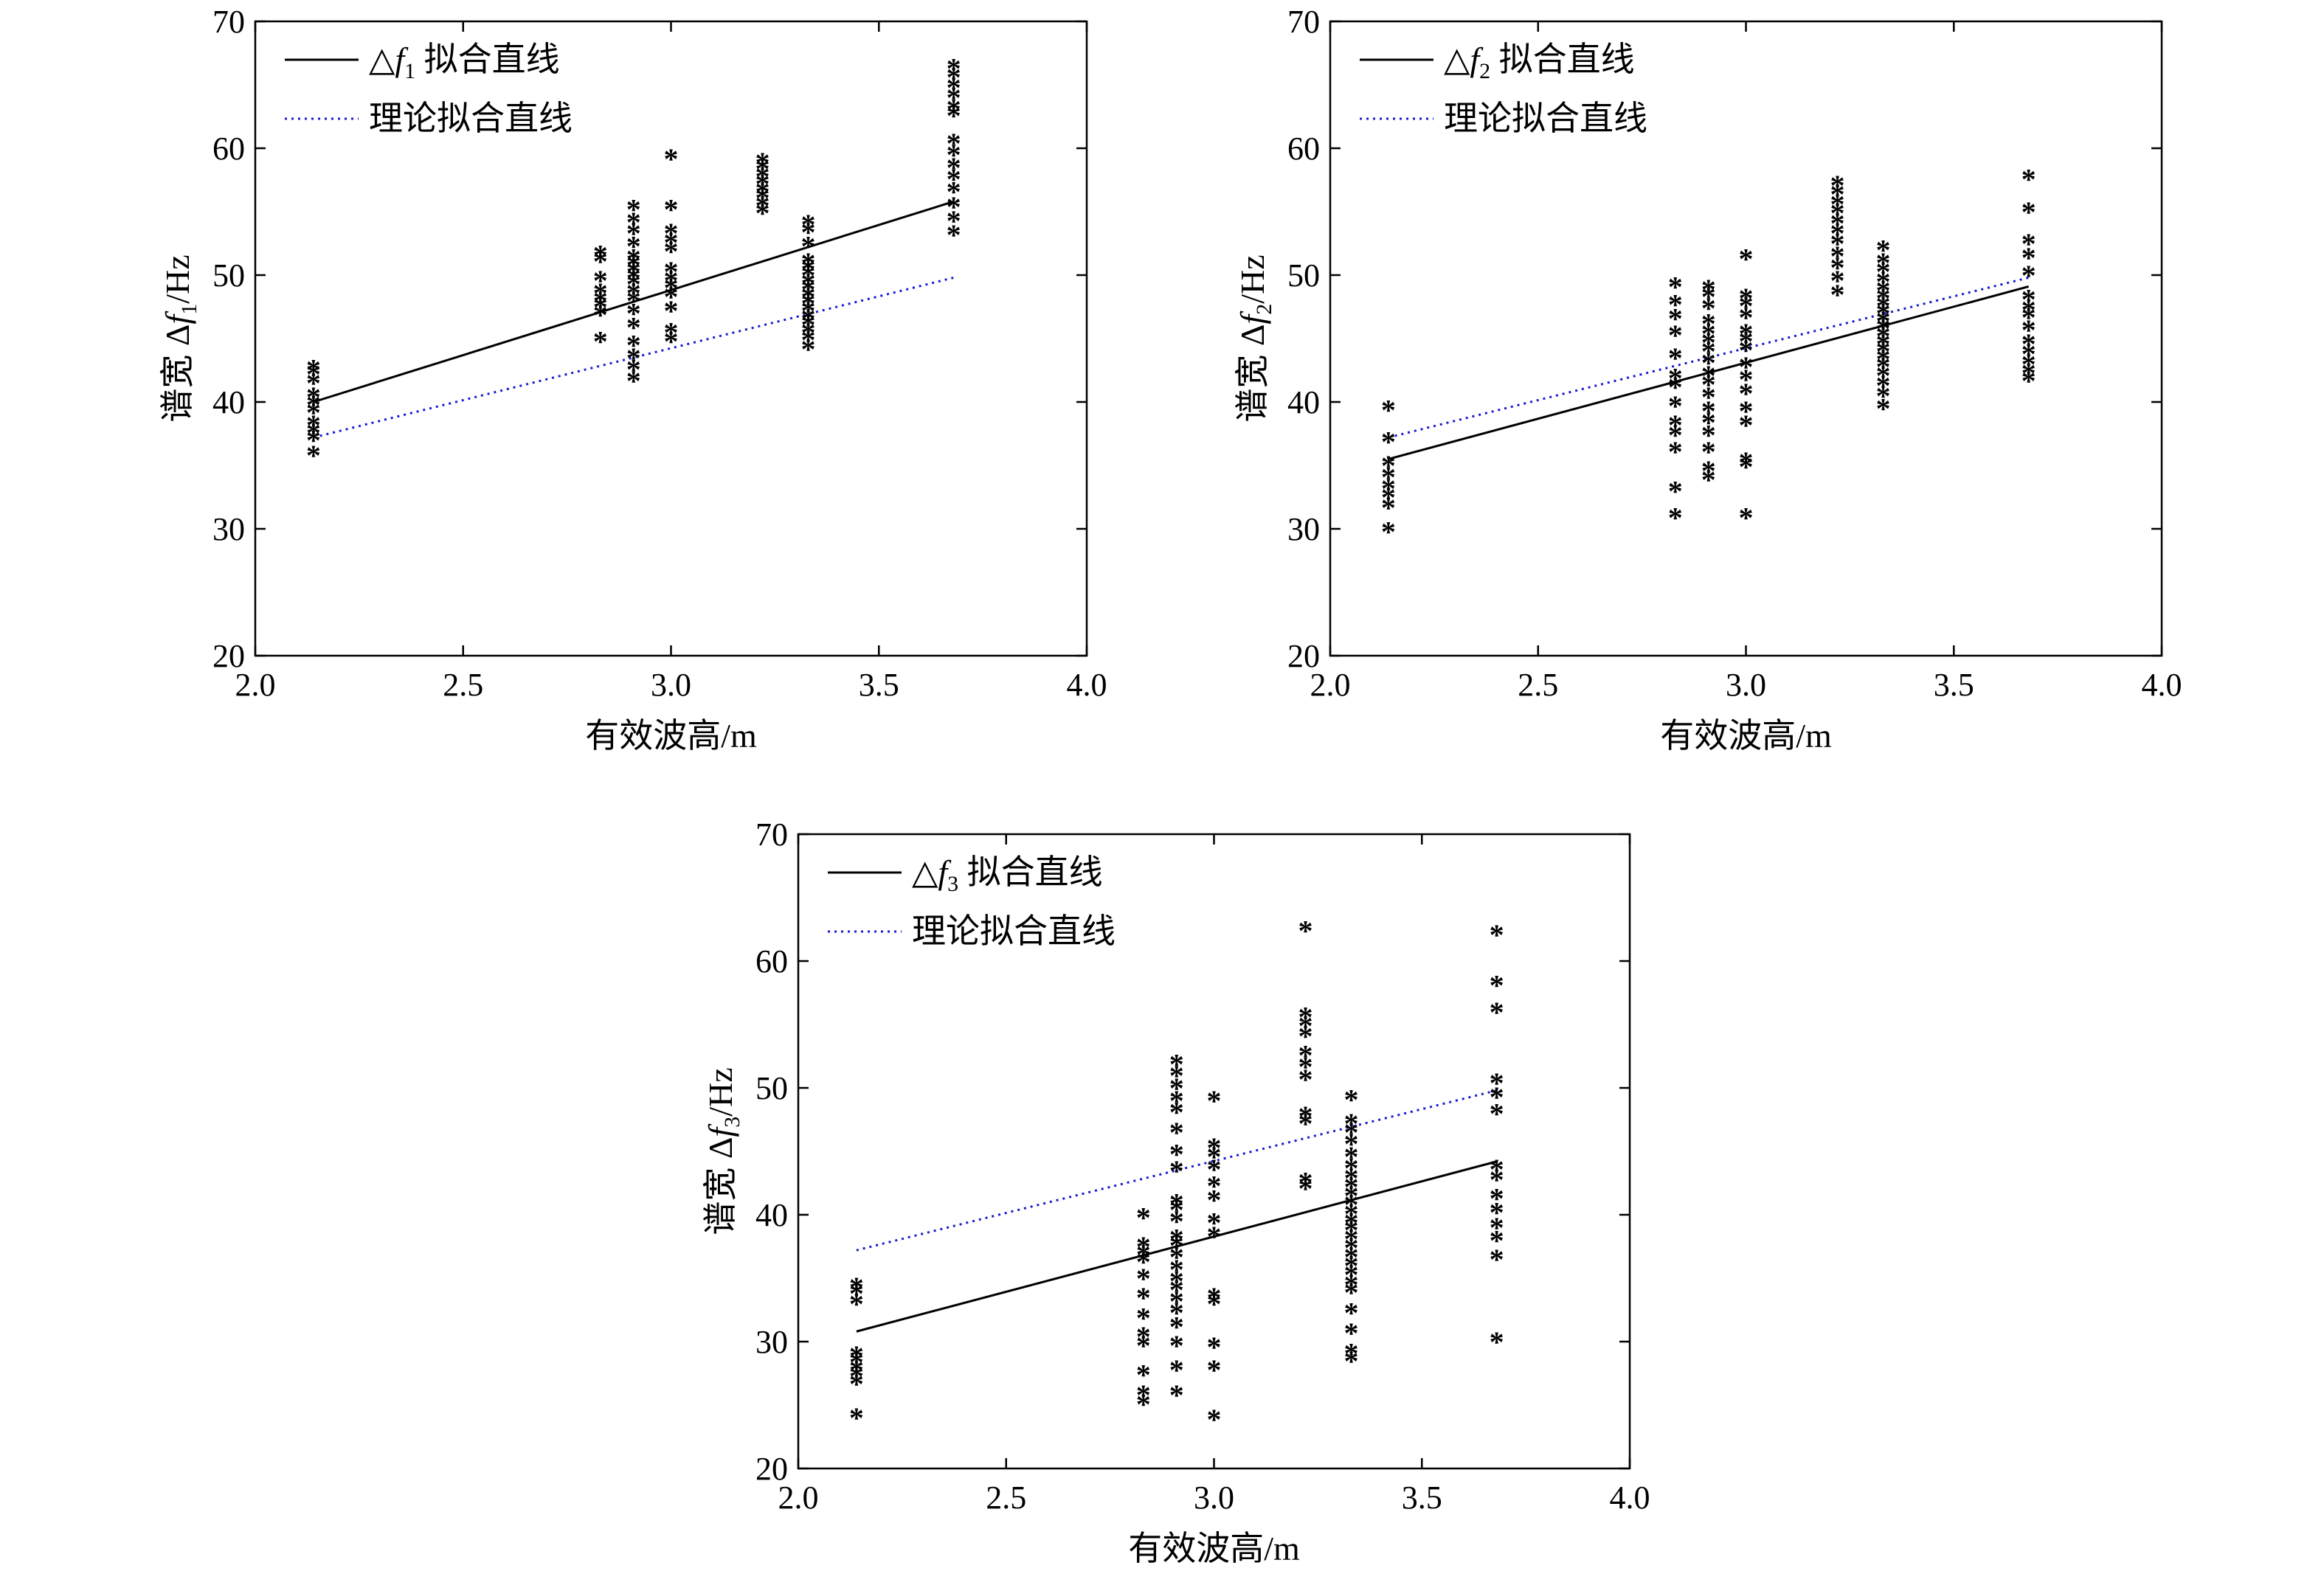 The width and height of the screenshot is (2324, 1571). What do you see at coordinates (1252, 374) in the screenshot?
I see `y-axis-title-prefix: 谱宽 Δ` at bounding box center [1252, 374].